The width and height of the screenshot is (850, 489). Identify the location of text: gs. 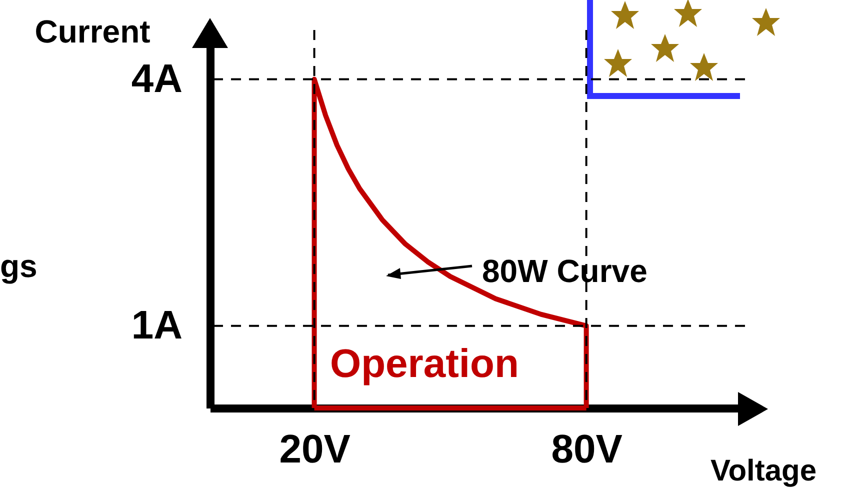
(19, 266).